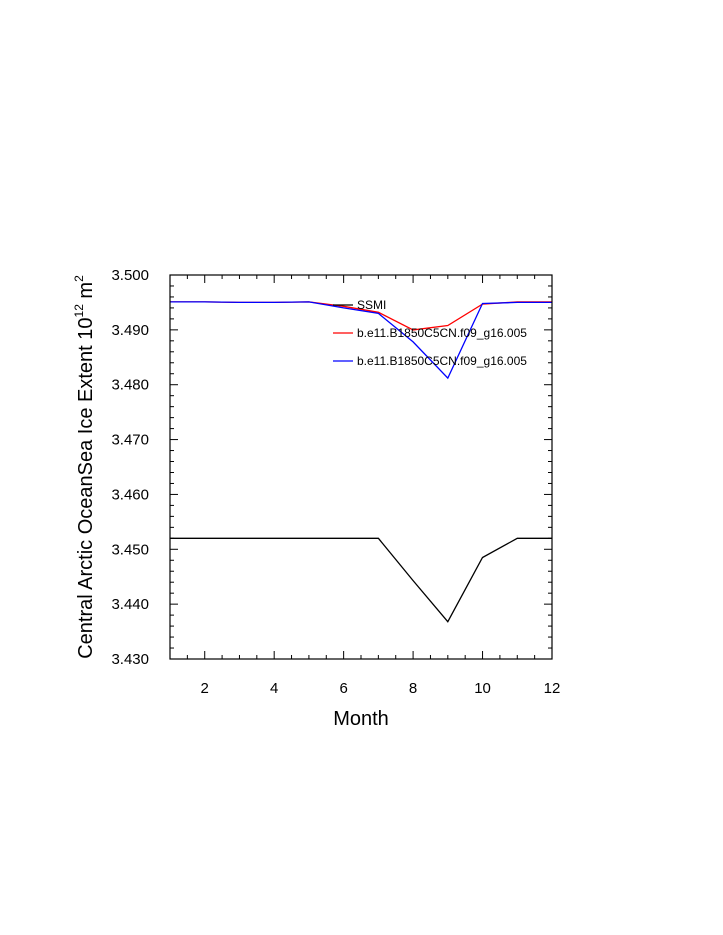  I want to click on y-tick-label: 3.450, so click(130, 549).